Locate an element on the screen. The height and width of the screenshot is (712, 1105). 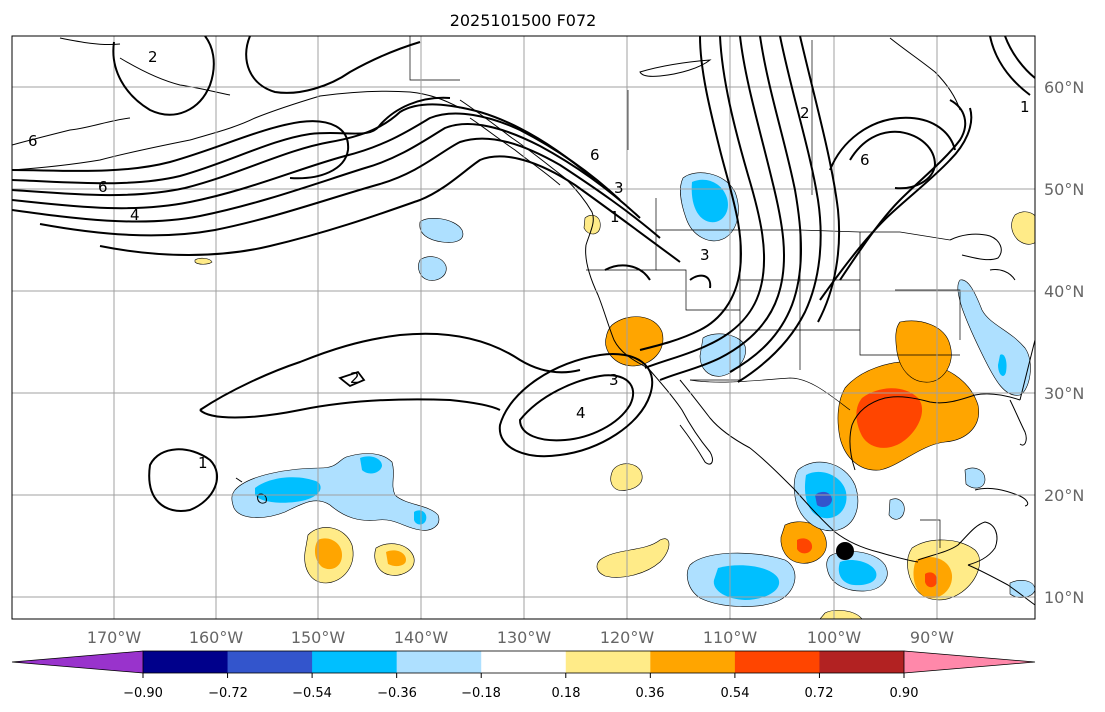
location-marker is located at coordinates (845, 551).